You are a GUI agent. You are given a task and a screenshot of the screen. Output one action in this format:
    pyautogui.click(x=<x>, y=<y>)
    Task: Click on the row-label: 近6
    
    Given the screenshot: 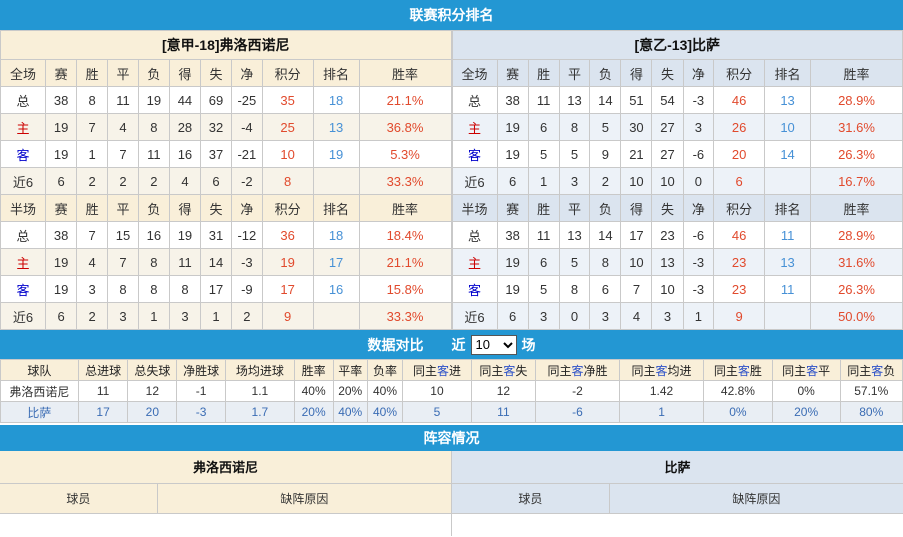 What is the action you would take?
    pyautogui.click(x=23, y=316)
    